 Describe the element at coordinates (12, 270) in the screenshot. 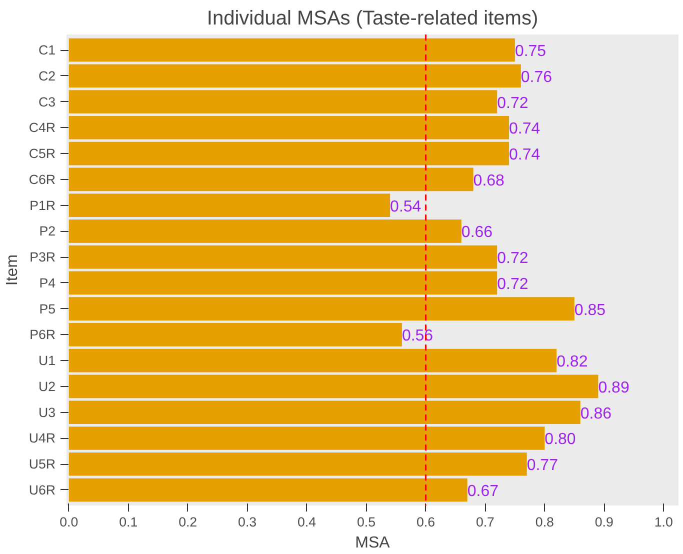

I see `y-axis-title: Item` at that location.